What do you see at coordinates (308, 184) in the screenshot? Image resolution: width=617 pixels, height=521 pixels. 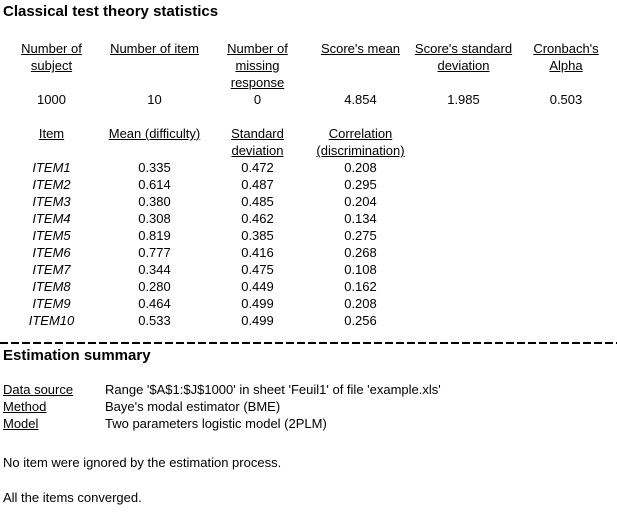 I see `item-row: ITEM2 0.614 0.487 0.295` at bounding box center [308, 184].